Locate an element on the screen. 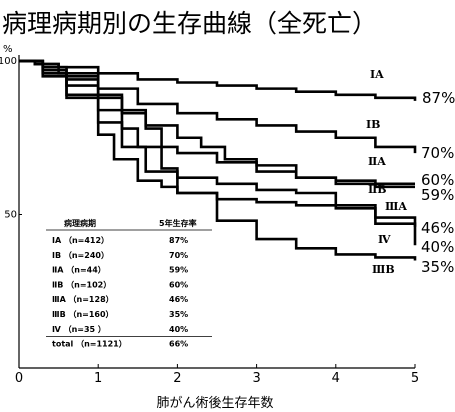 This screenshot has height=412, width=455. series-name-label: Ⅳ is located at coordinates (384, 239).